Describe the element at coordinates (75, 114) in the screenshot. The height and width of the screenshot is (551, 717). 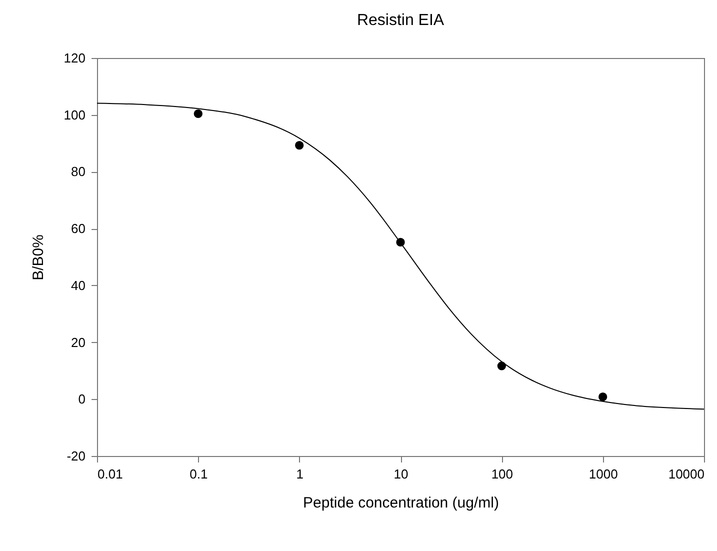
I see `y-tick-label: 100` at that location.